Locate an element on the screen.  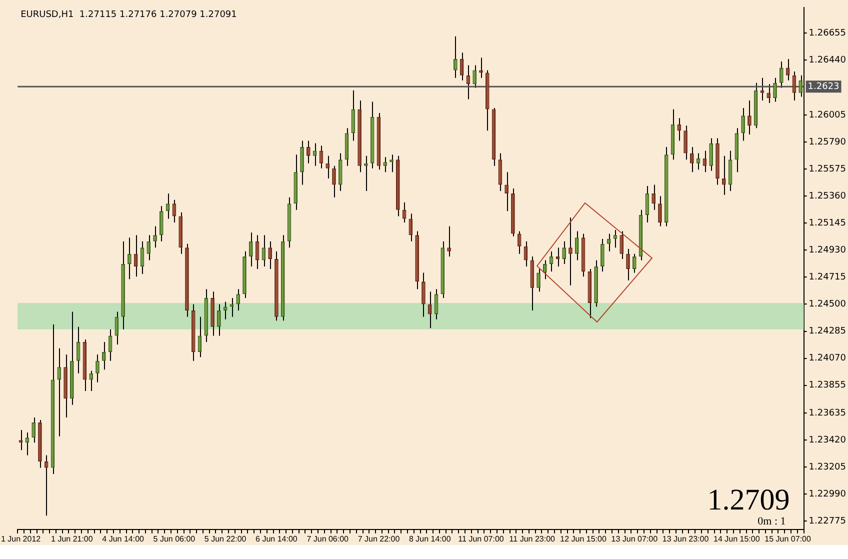
y-tick-label: 1.25360 is located at coordinates (827, 196).